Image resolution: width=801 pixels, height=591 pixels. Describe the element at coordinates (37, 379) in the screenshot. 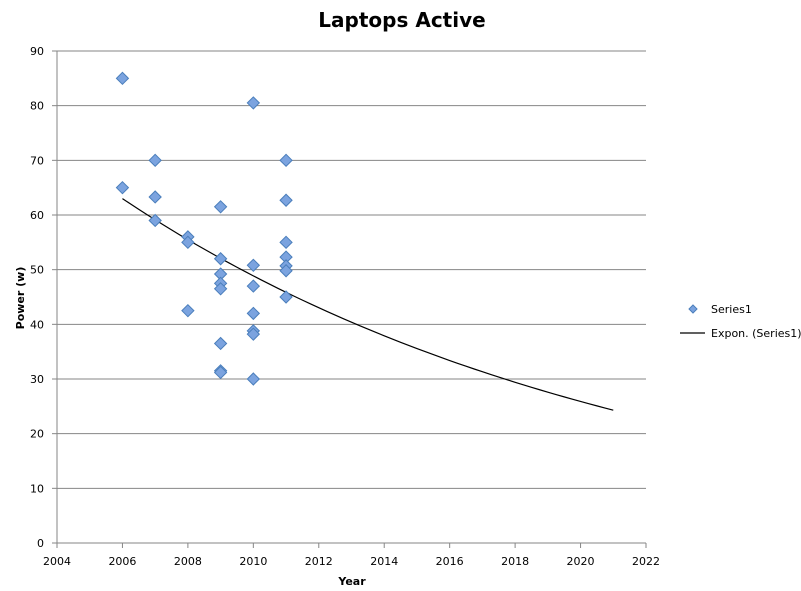

I see `y-tick-label: 30` at that location.